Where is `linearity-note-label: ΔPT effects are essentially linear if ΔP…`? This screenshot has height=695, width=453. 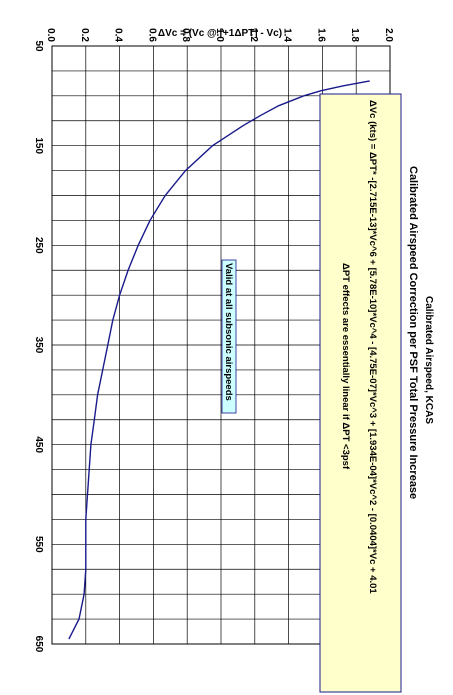
linearity-note-label: ΔPT effects are essentially linear if ΔP… is located at coordinates (345, 366).